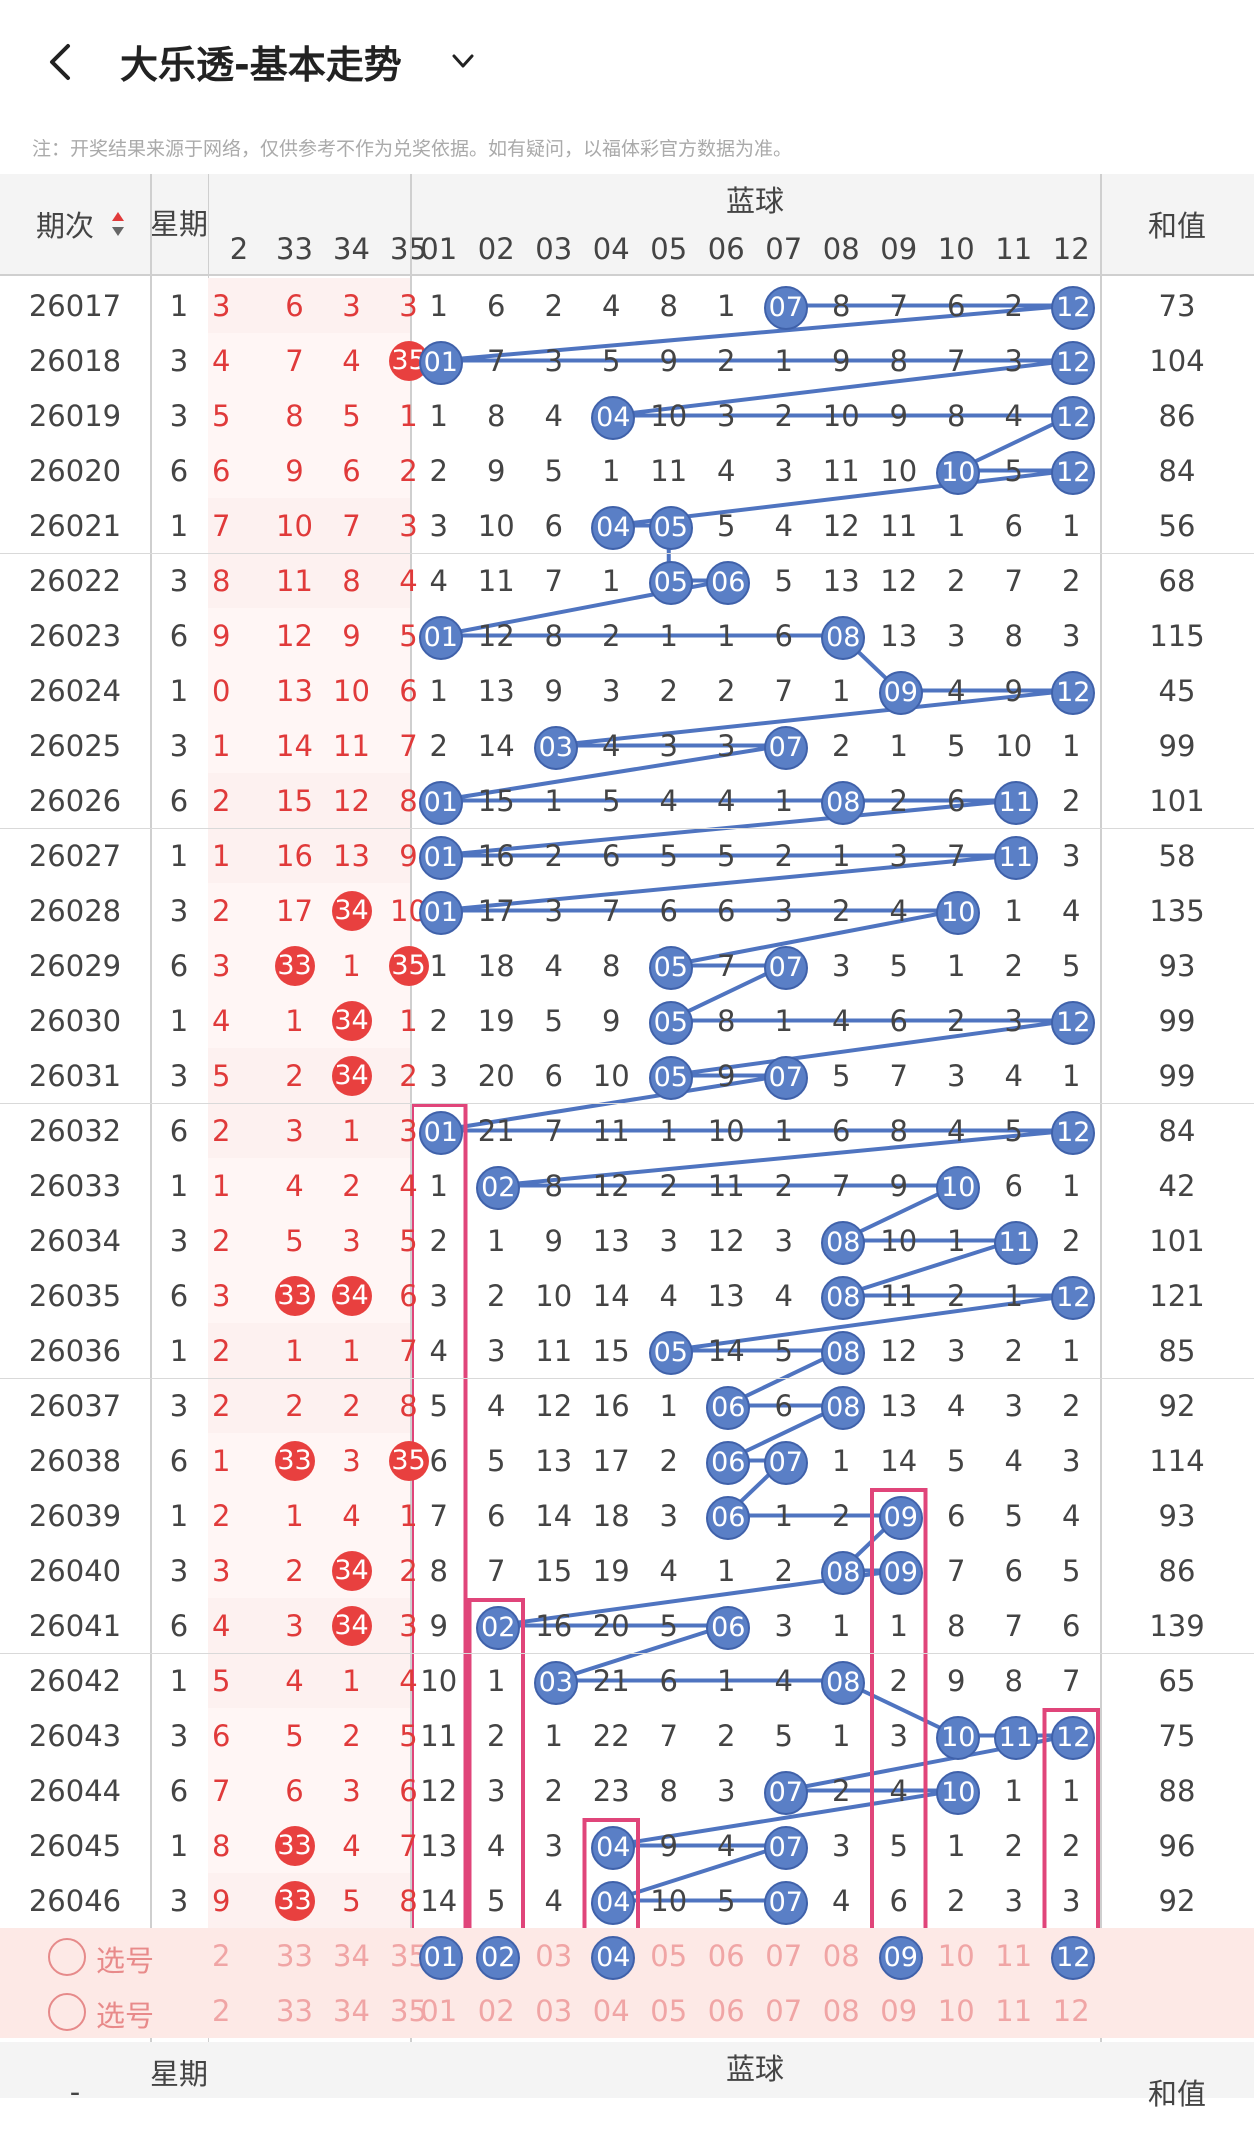 This screenshot has height=2142, width=1254. What do you see at coordinates (900, 1957) in the screenshot?
I see `pick-blue-ball-selected: 09` at bounding box center [900, 1957].